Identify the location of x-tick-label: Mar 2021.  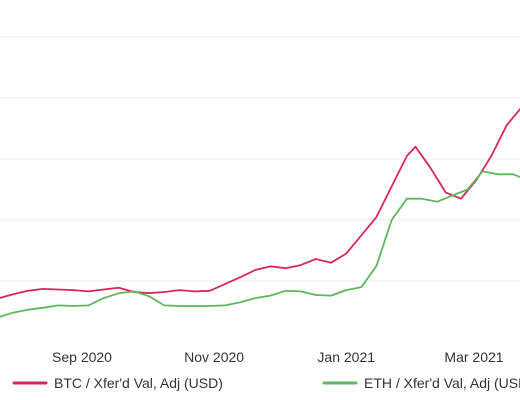
(473, 357).